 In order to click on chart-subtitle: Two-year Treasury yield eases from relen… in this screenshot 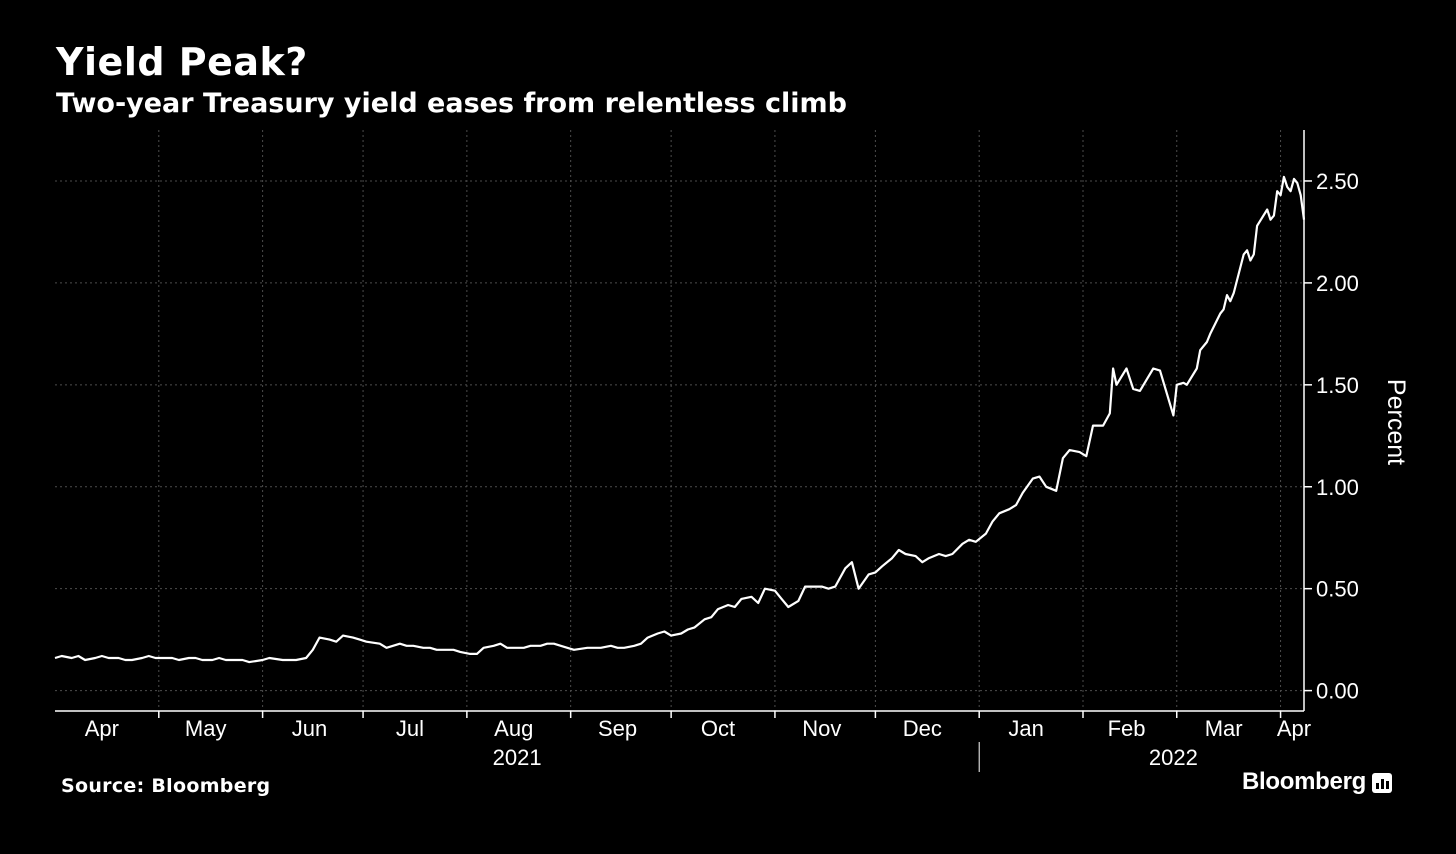, I will do `click(451, 103)`.